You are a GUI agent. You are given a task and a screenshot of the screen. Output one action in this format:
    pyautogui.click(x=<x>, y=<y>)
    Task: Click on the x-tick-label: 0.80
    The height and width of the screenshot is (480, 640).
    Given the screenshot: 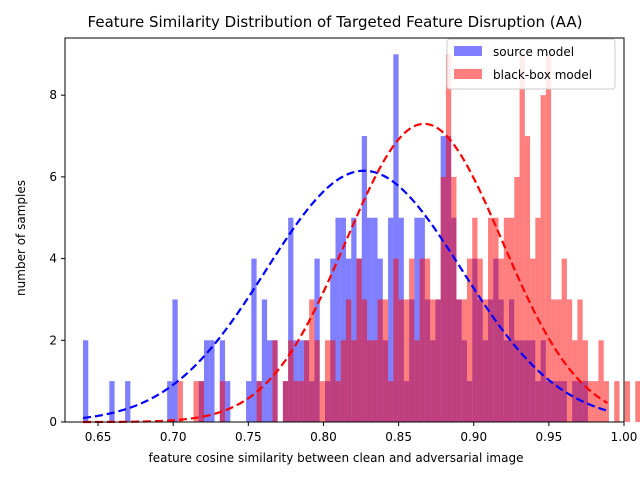 What is the action you would take?
    pyautogui.click(x=323, y=437)
    